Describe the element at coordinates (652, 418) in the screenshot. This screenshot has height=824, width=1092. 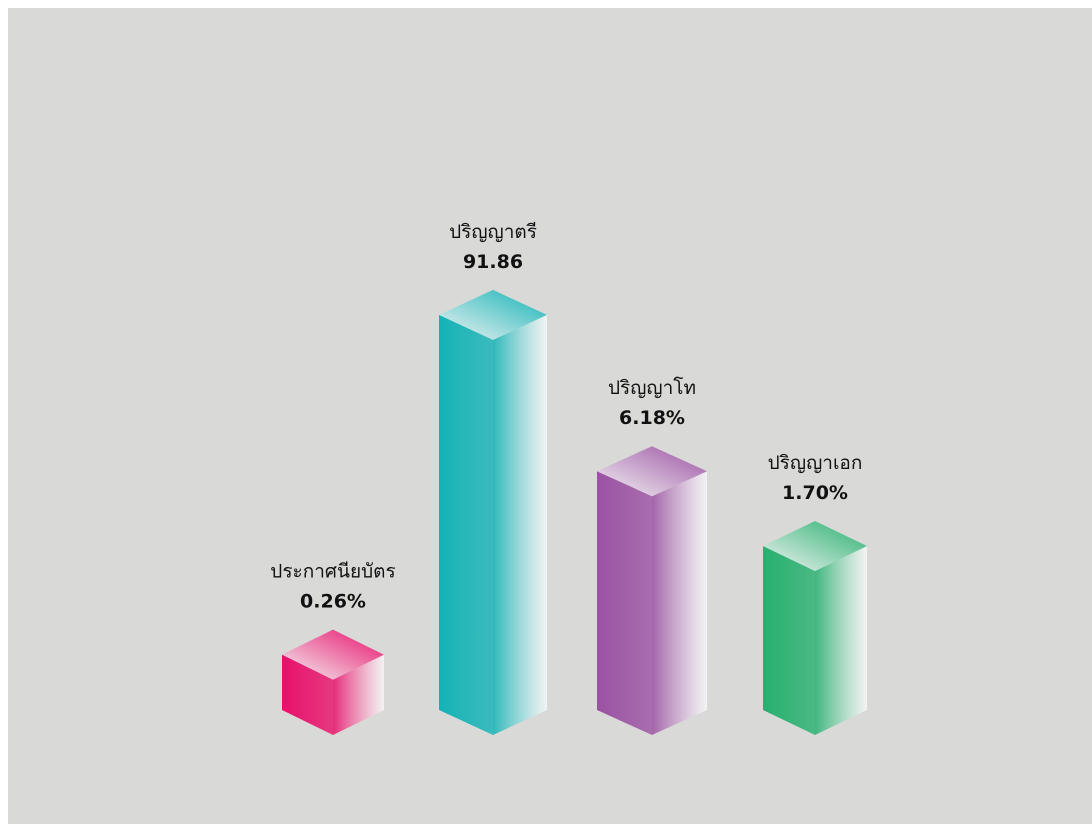
I see `value-label: 6.18%` at that location.